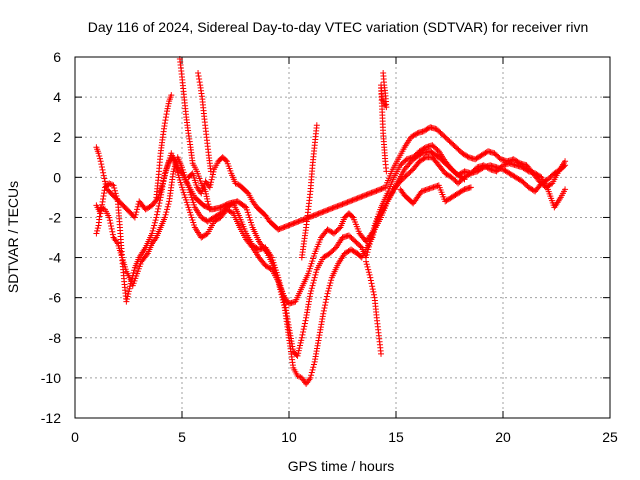 The height and width of the screenshot is (480, 640). What do you see at coordinates (57, 57) in the screenshot?
I see `y-tick-label: 6` at bounding box center [57, 57].